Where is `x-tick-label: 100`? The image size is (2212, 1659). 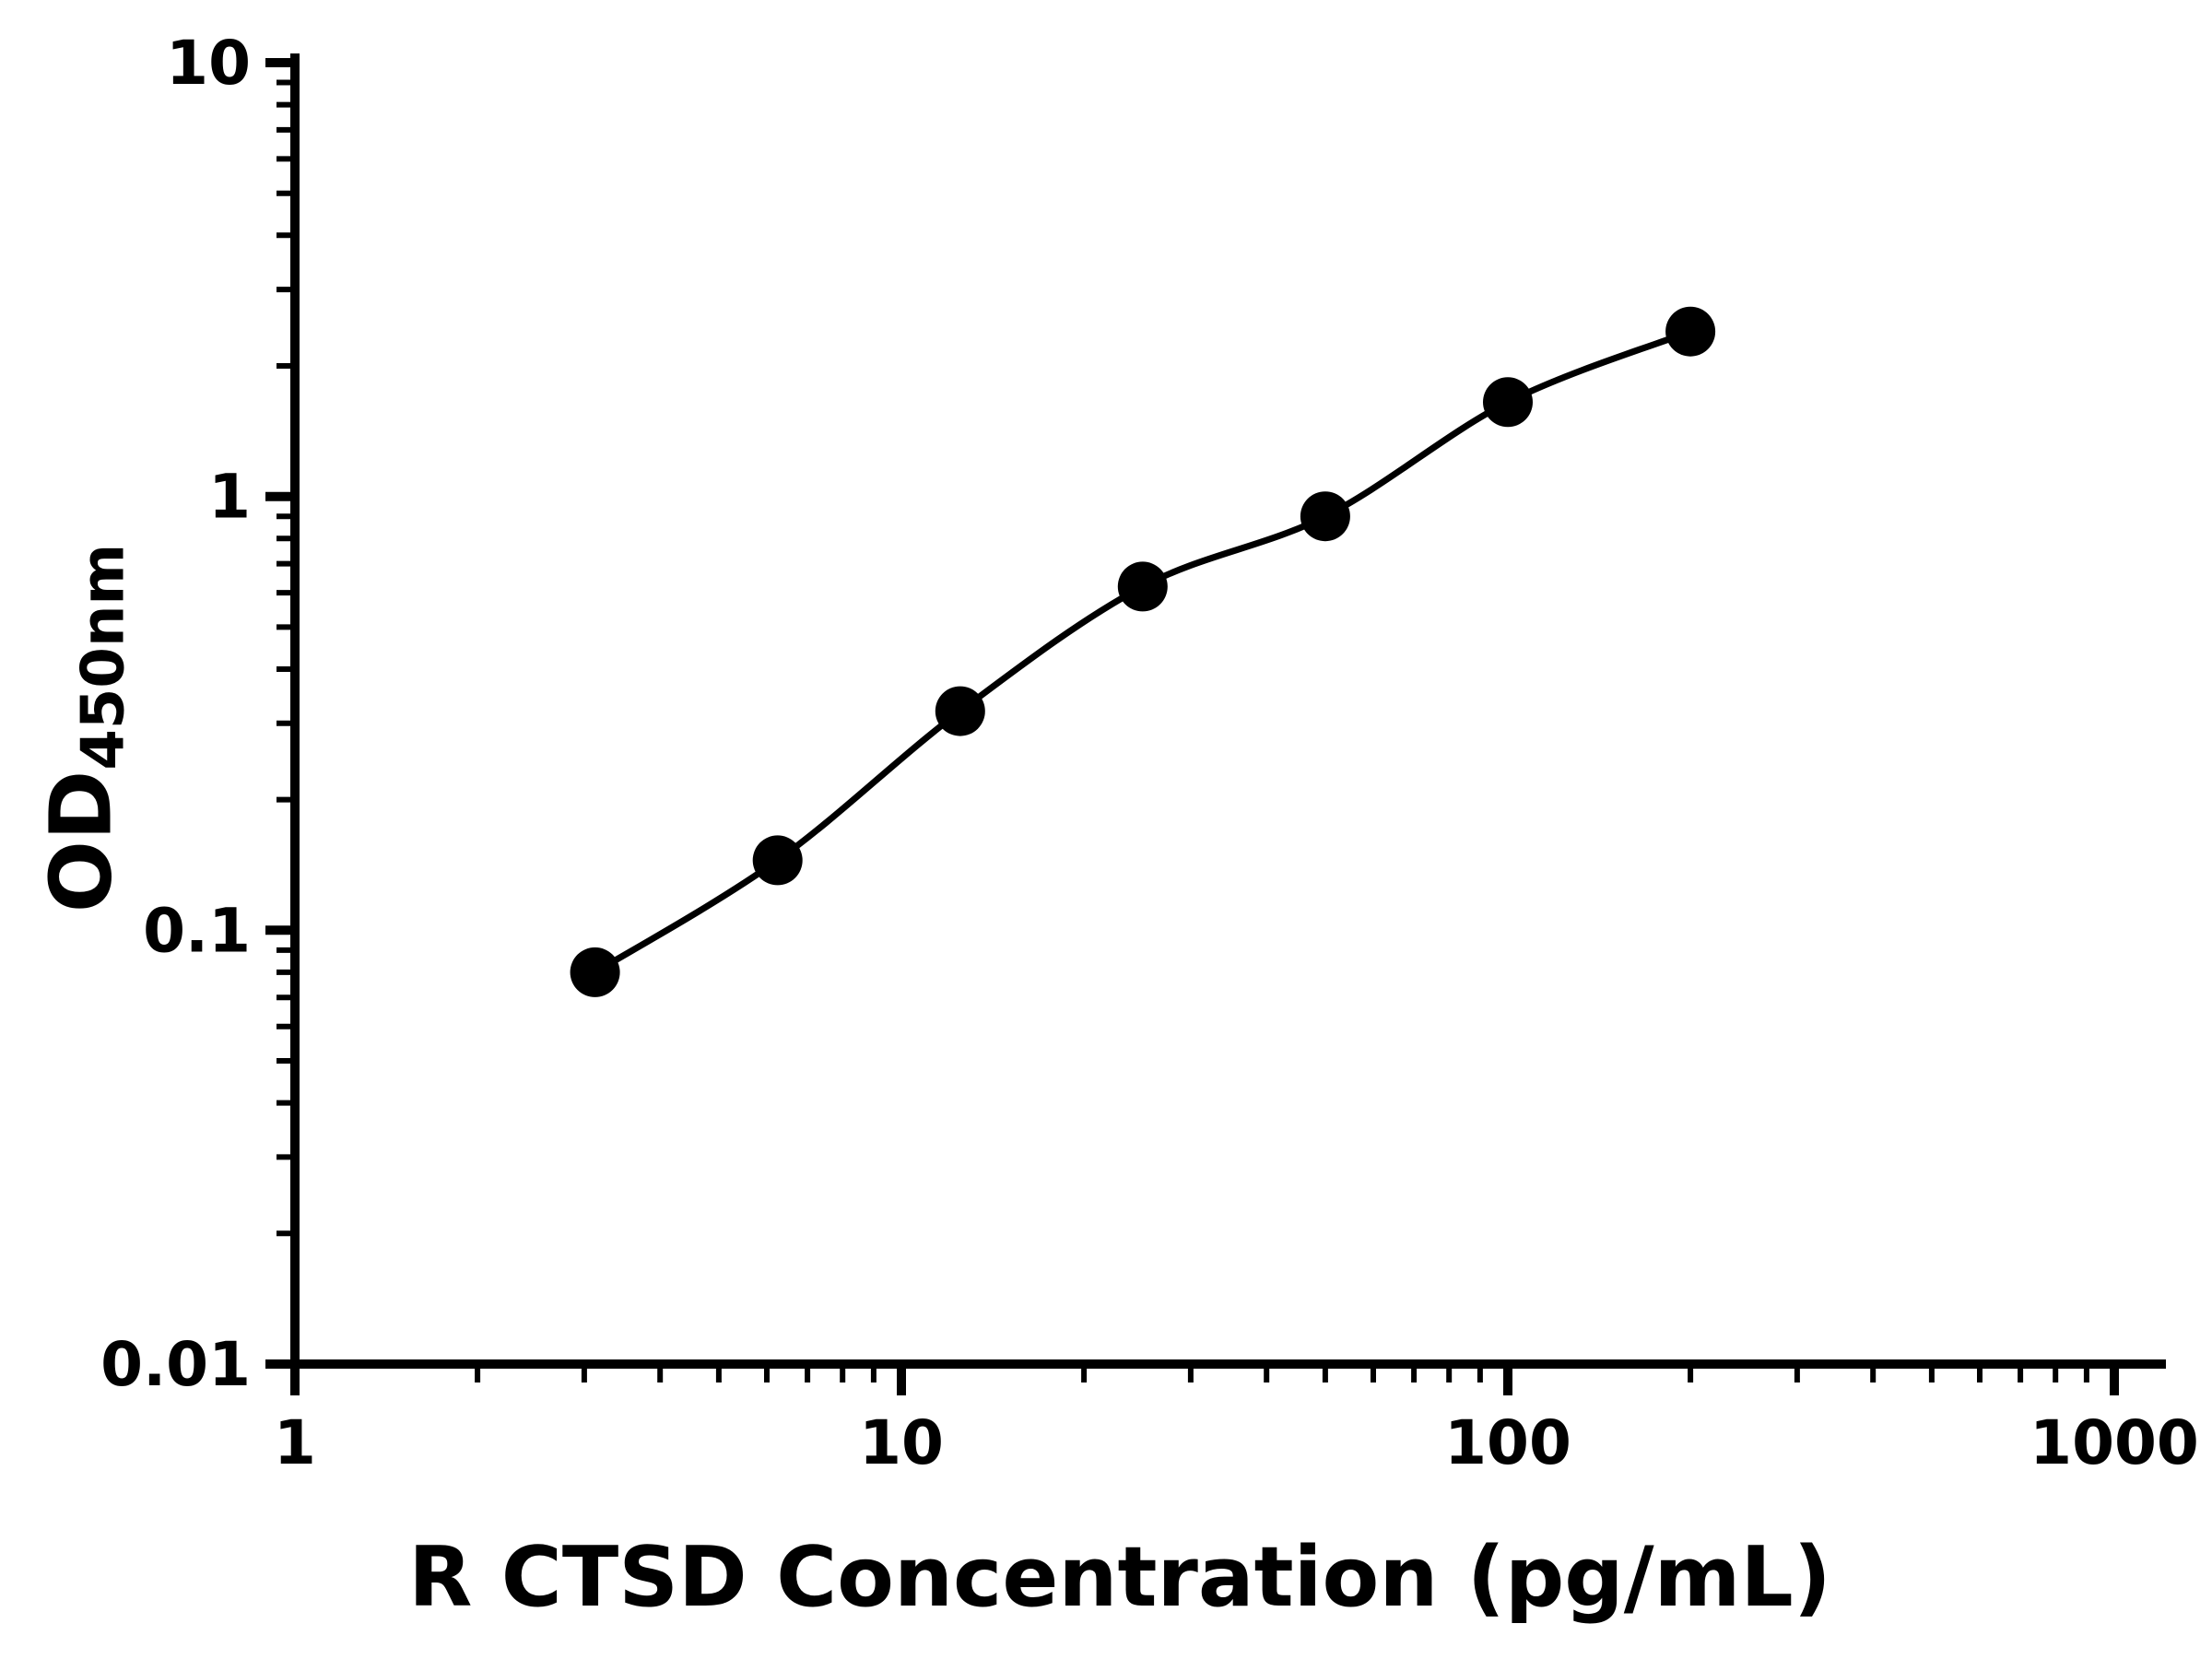
x-tick-label: 100 is located at coordinates (1507, 1442).